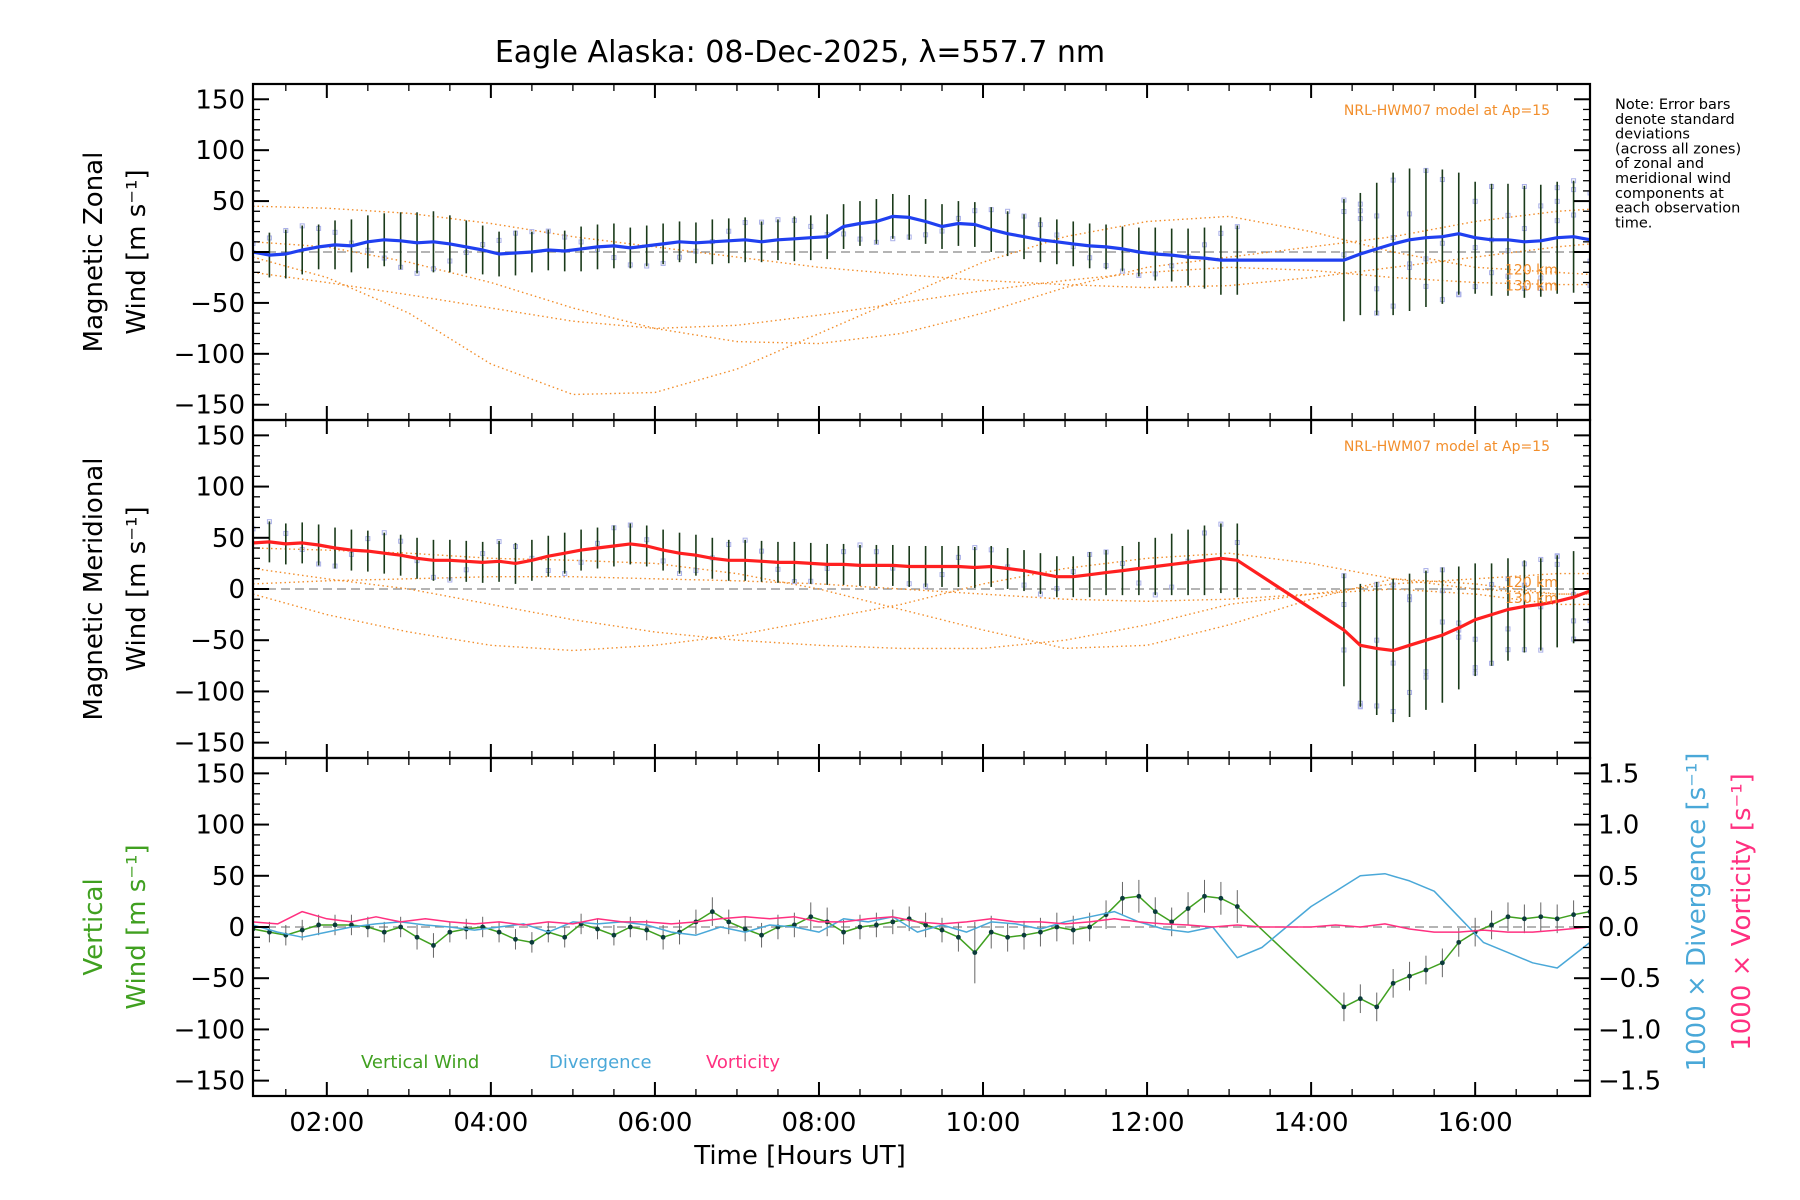 The width and height of the screenshot is (1800, 1200). I want to click on y-tick-label-zonal: 0, so click(236, 253).